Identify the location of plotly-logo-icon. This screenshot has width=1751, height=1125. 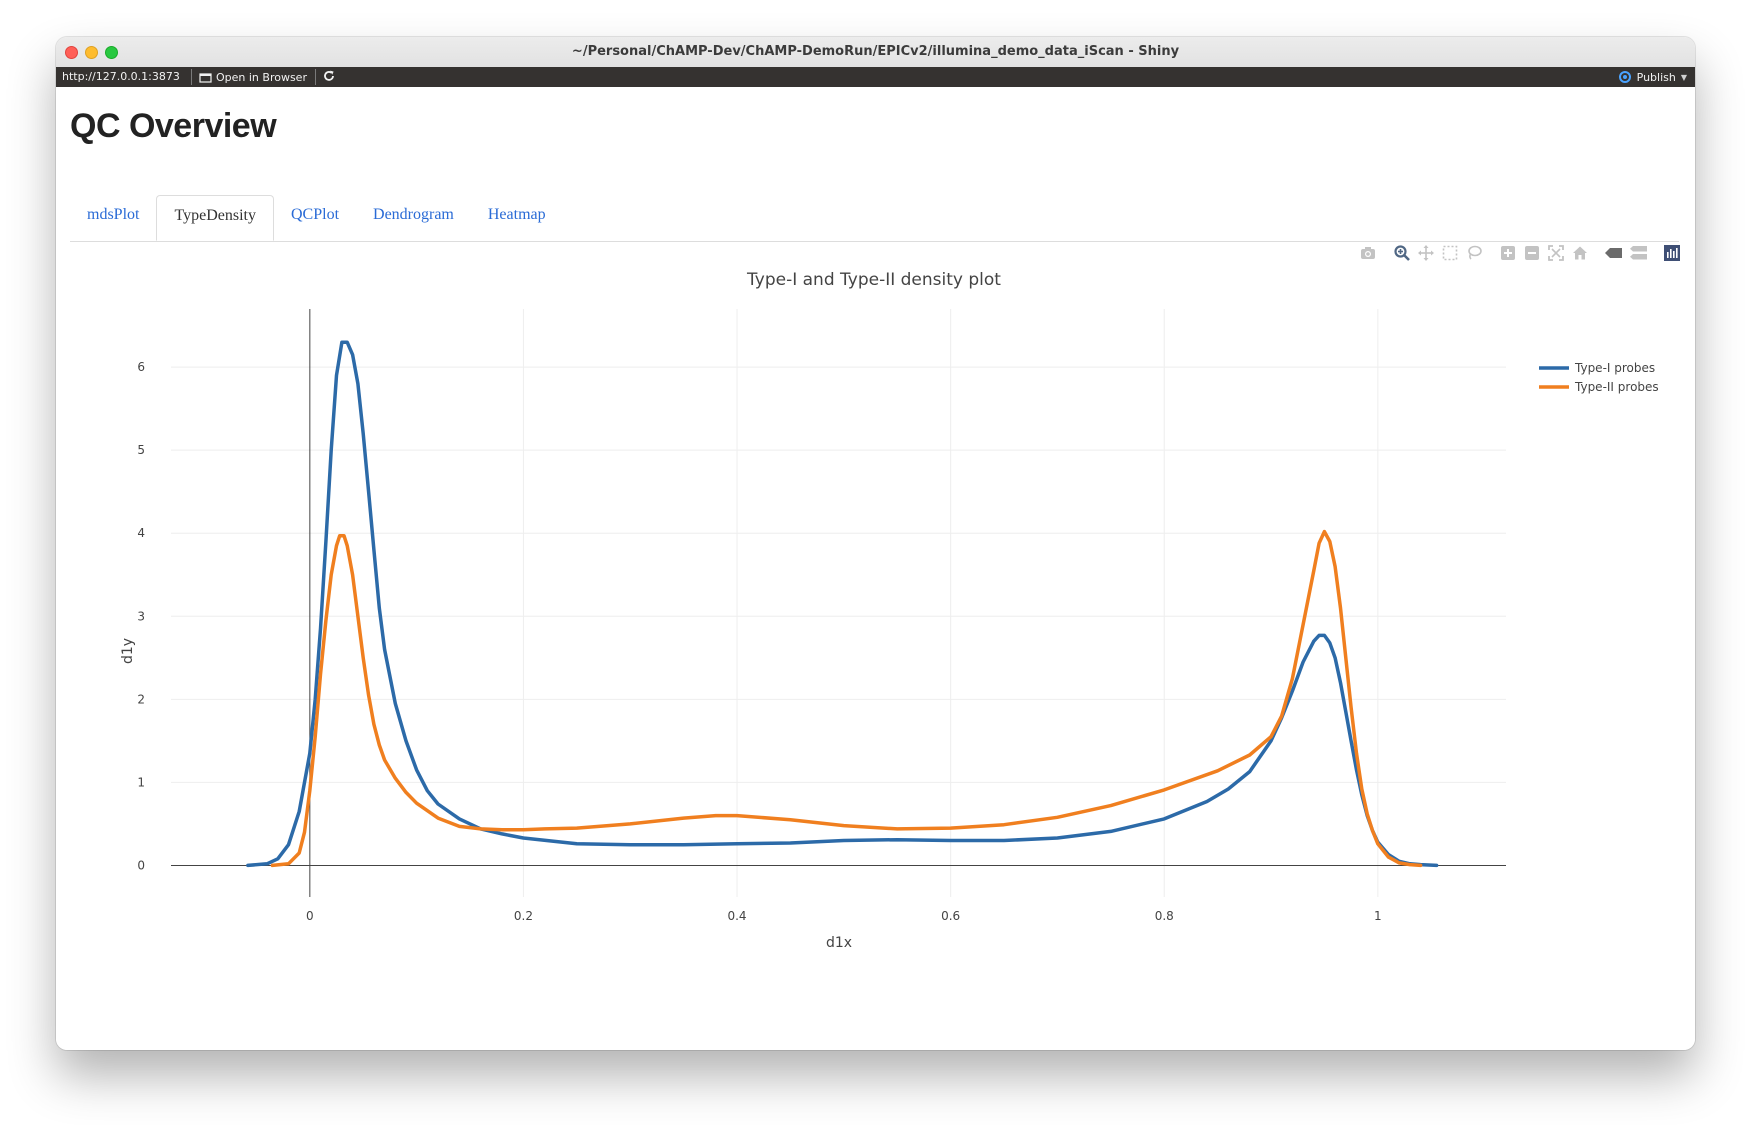
(1672, 253).